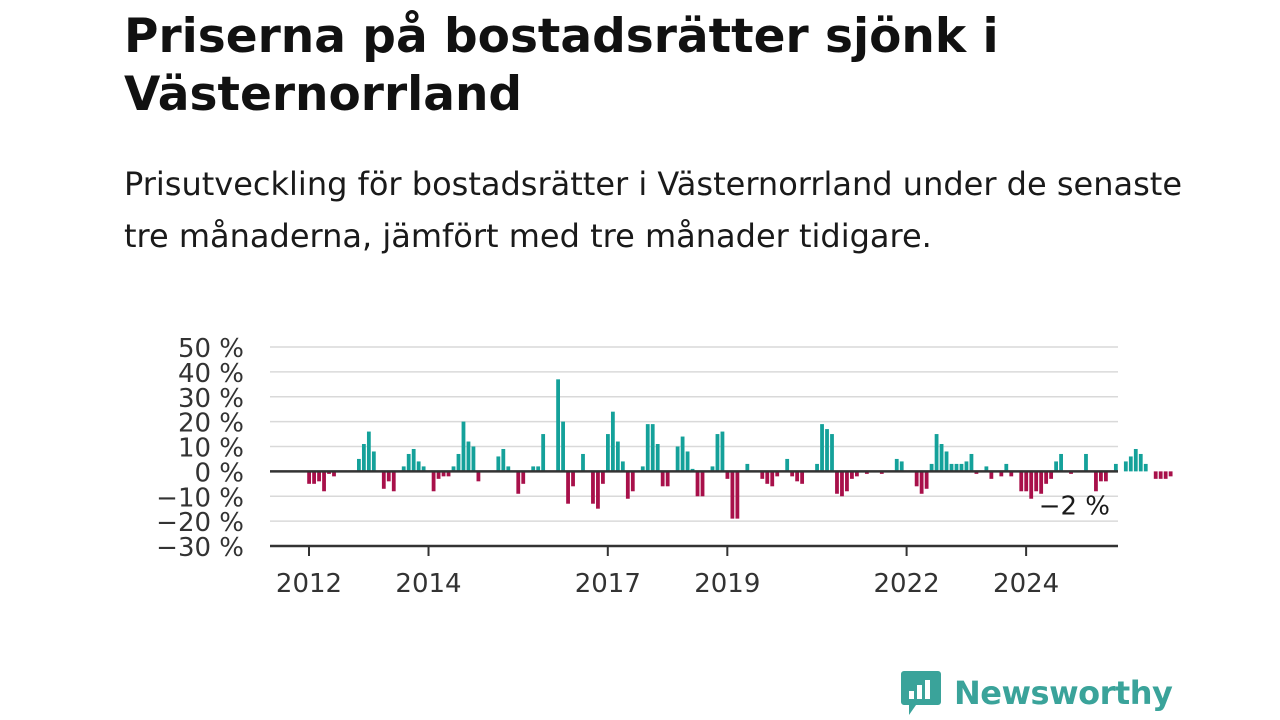 The image size is (1280, 720). I want to click on x-tick-label: 2012, so click(309, 584).